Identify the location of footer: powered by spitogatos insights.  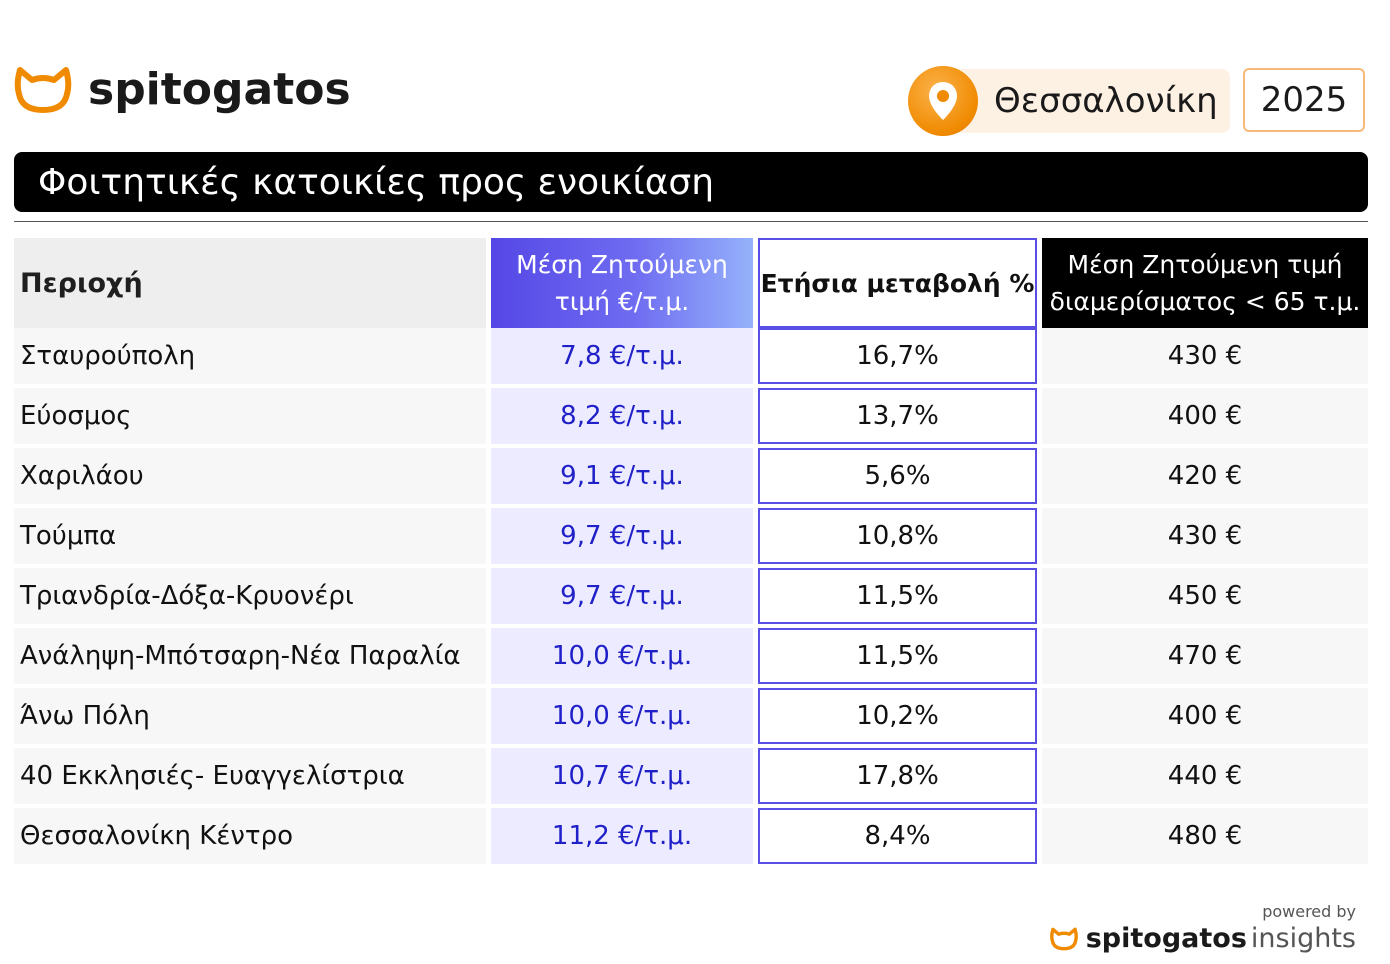
(1202, 928).